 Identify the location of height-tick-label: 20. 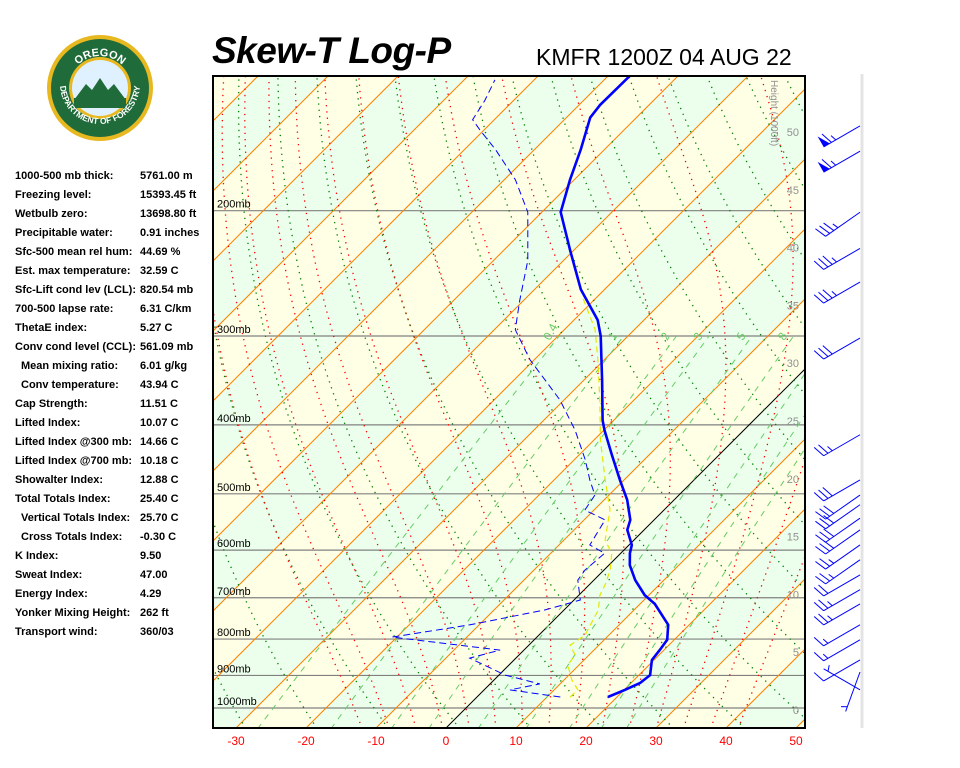
(793, 480).